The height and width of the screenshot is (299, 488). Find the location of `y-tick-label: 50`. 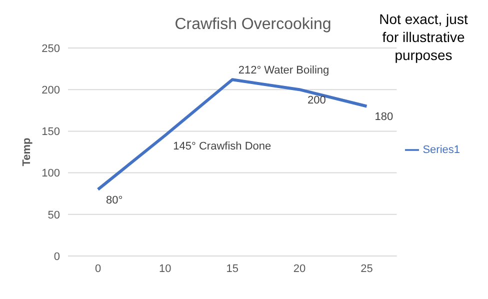

y-tick-label: 50 is located at coordinates (54, 215).